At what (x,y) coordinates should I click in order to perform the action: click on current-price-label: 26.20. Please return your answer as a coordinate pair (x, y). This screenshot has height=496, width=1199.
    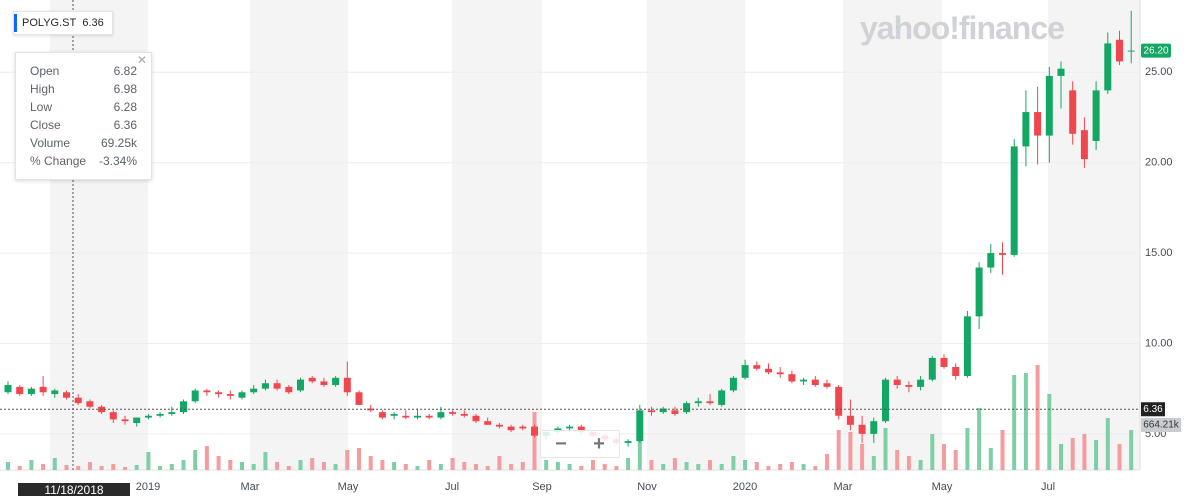
    Looking at the image, I should click on (1155, 50).